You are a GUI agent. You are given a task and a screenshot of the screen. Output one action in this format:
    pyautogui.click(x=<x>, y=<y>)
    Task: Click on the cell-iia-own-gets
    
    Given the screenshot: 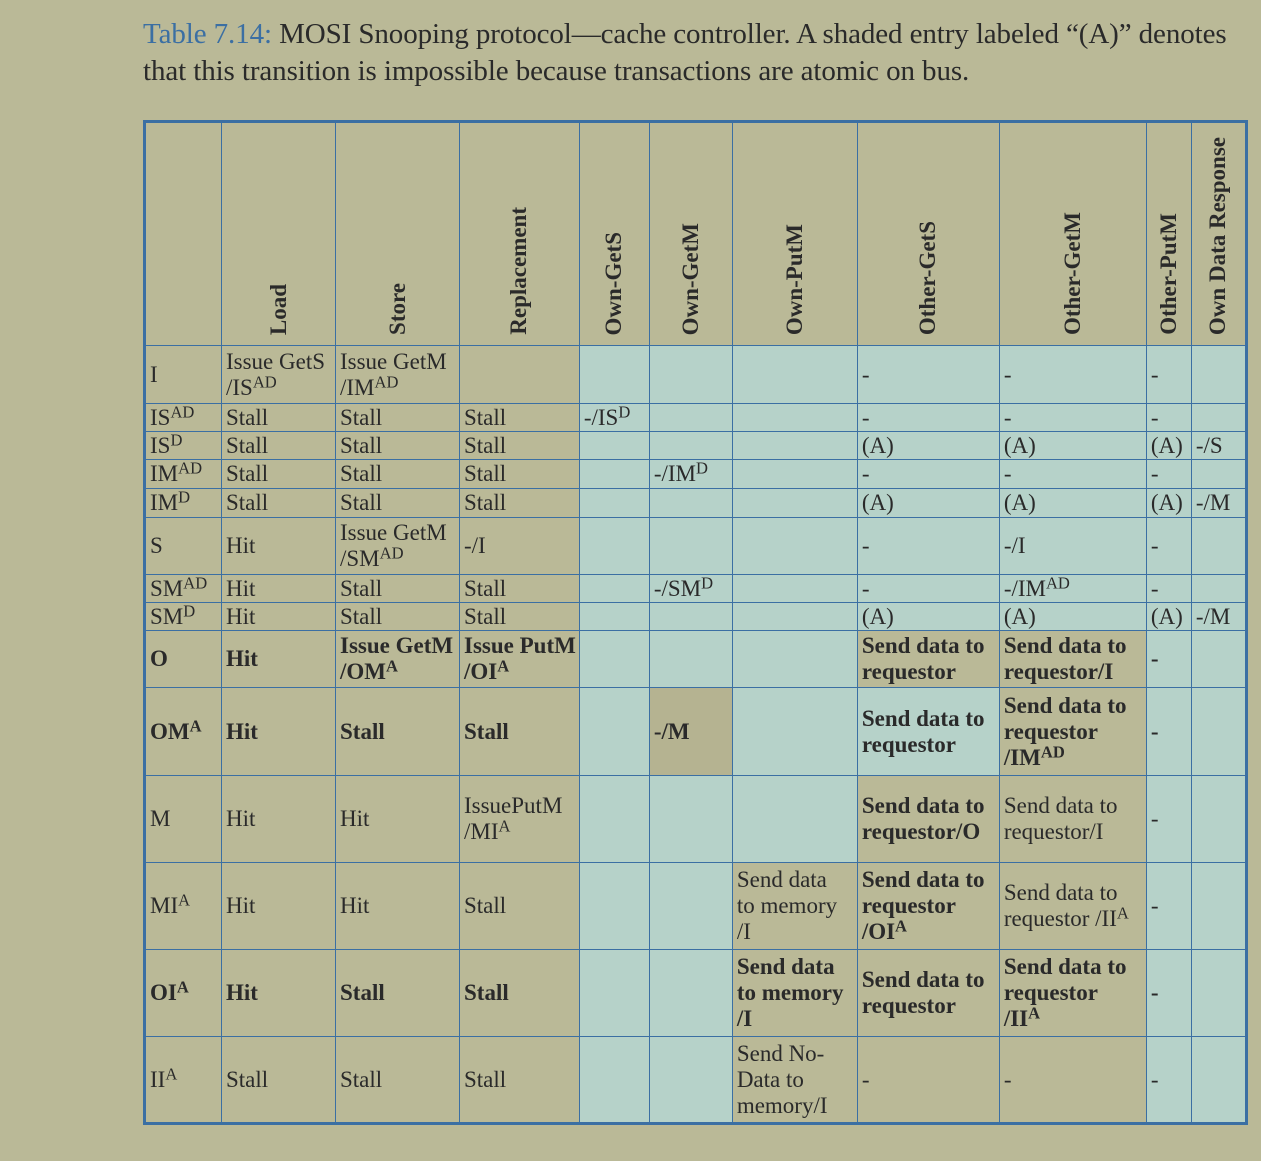 What is the action you would take?
    pyautogui.click(x=614, y=1080)
    